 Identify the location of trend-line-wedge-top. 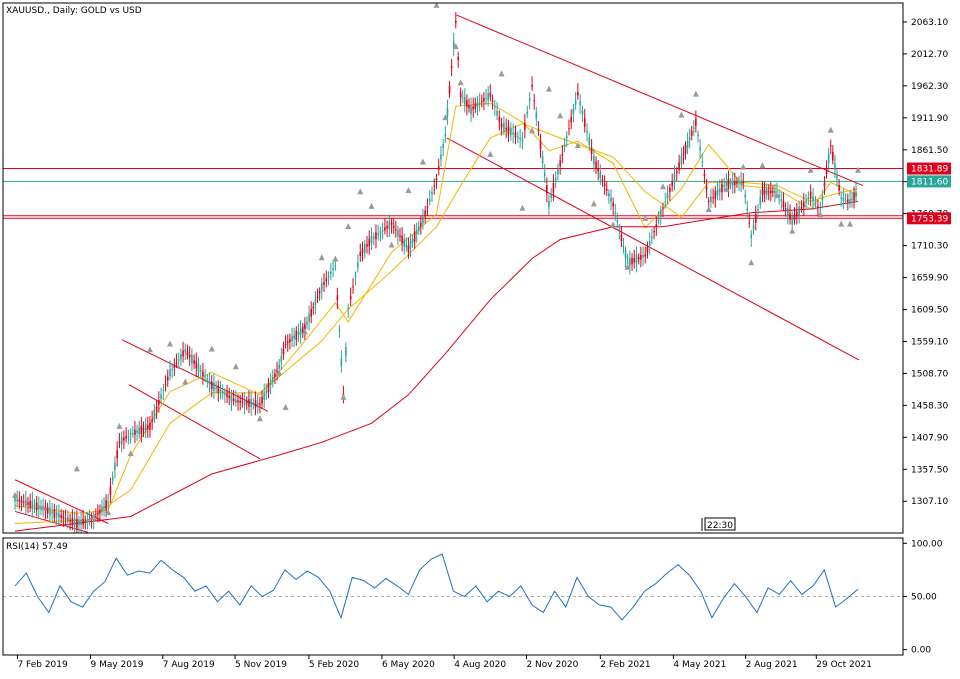
(660, 100).